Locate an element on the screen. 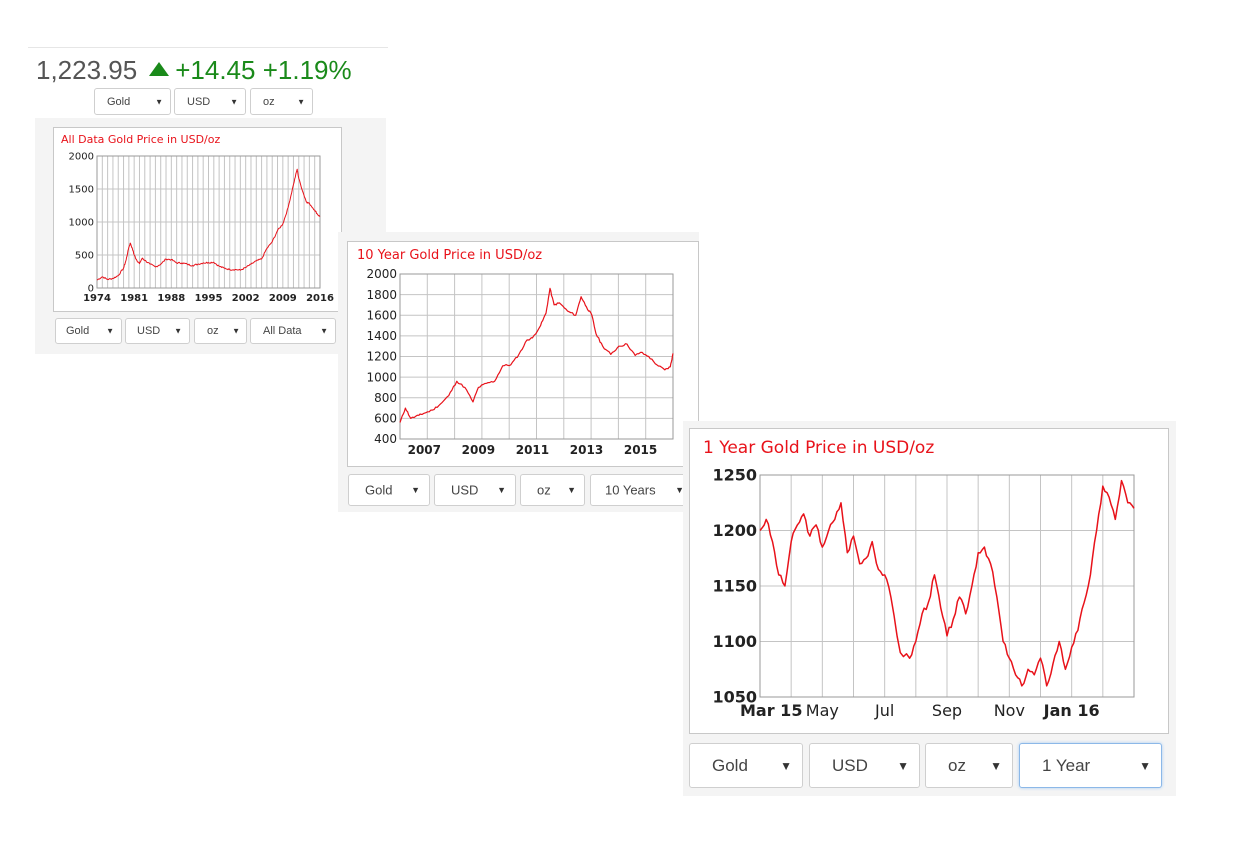 This screenshot has height=858, width=1242. x-tick-label: Jan 16 is located at coordinates (1071, 710).